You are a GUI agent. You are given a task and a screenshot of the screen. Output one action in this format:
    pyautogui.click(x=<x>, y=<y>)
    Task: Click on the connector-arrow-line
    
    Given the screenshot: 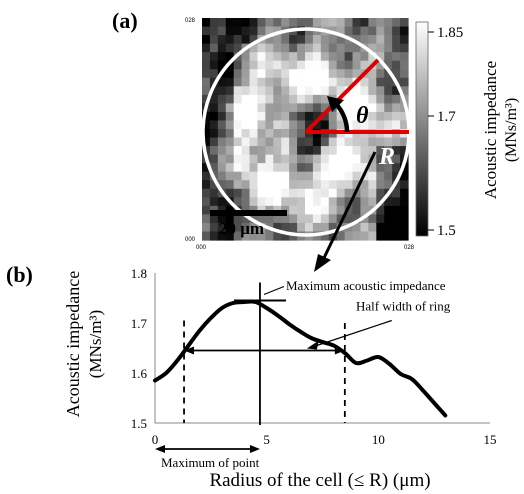 What is the action you would take?
    pyautogui.click(x=349, y=206)
    